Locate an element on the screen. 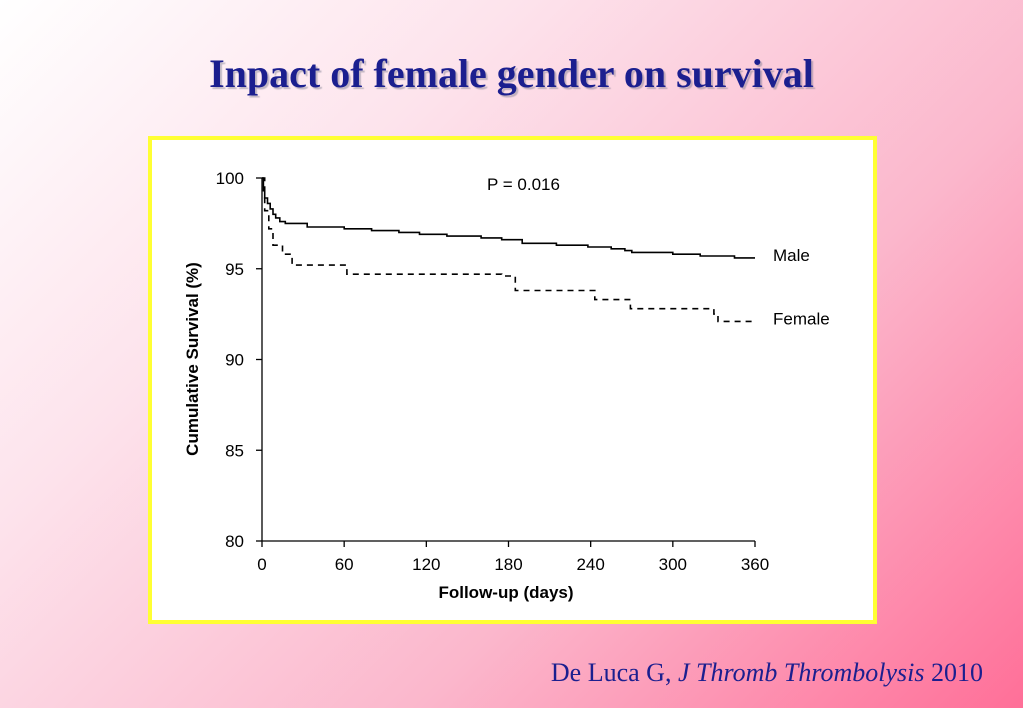 This screenshot has width=1023, height=708. x-tick-label: 0 is located at coordinates (261, 564).